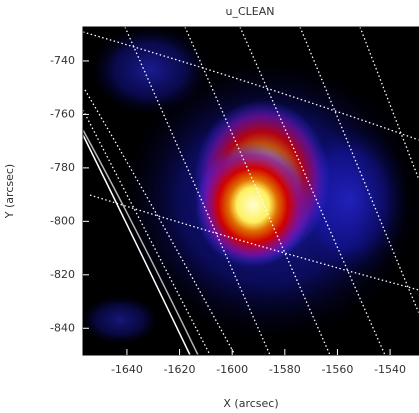 This screenshot has height=413, width=419. Describe the element at coordinates (390, 369) in the screenshot. I see `x-tick-label: -1540` at that location.